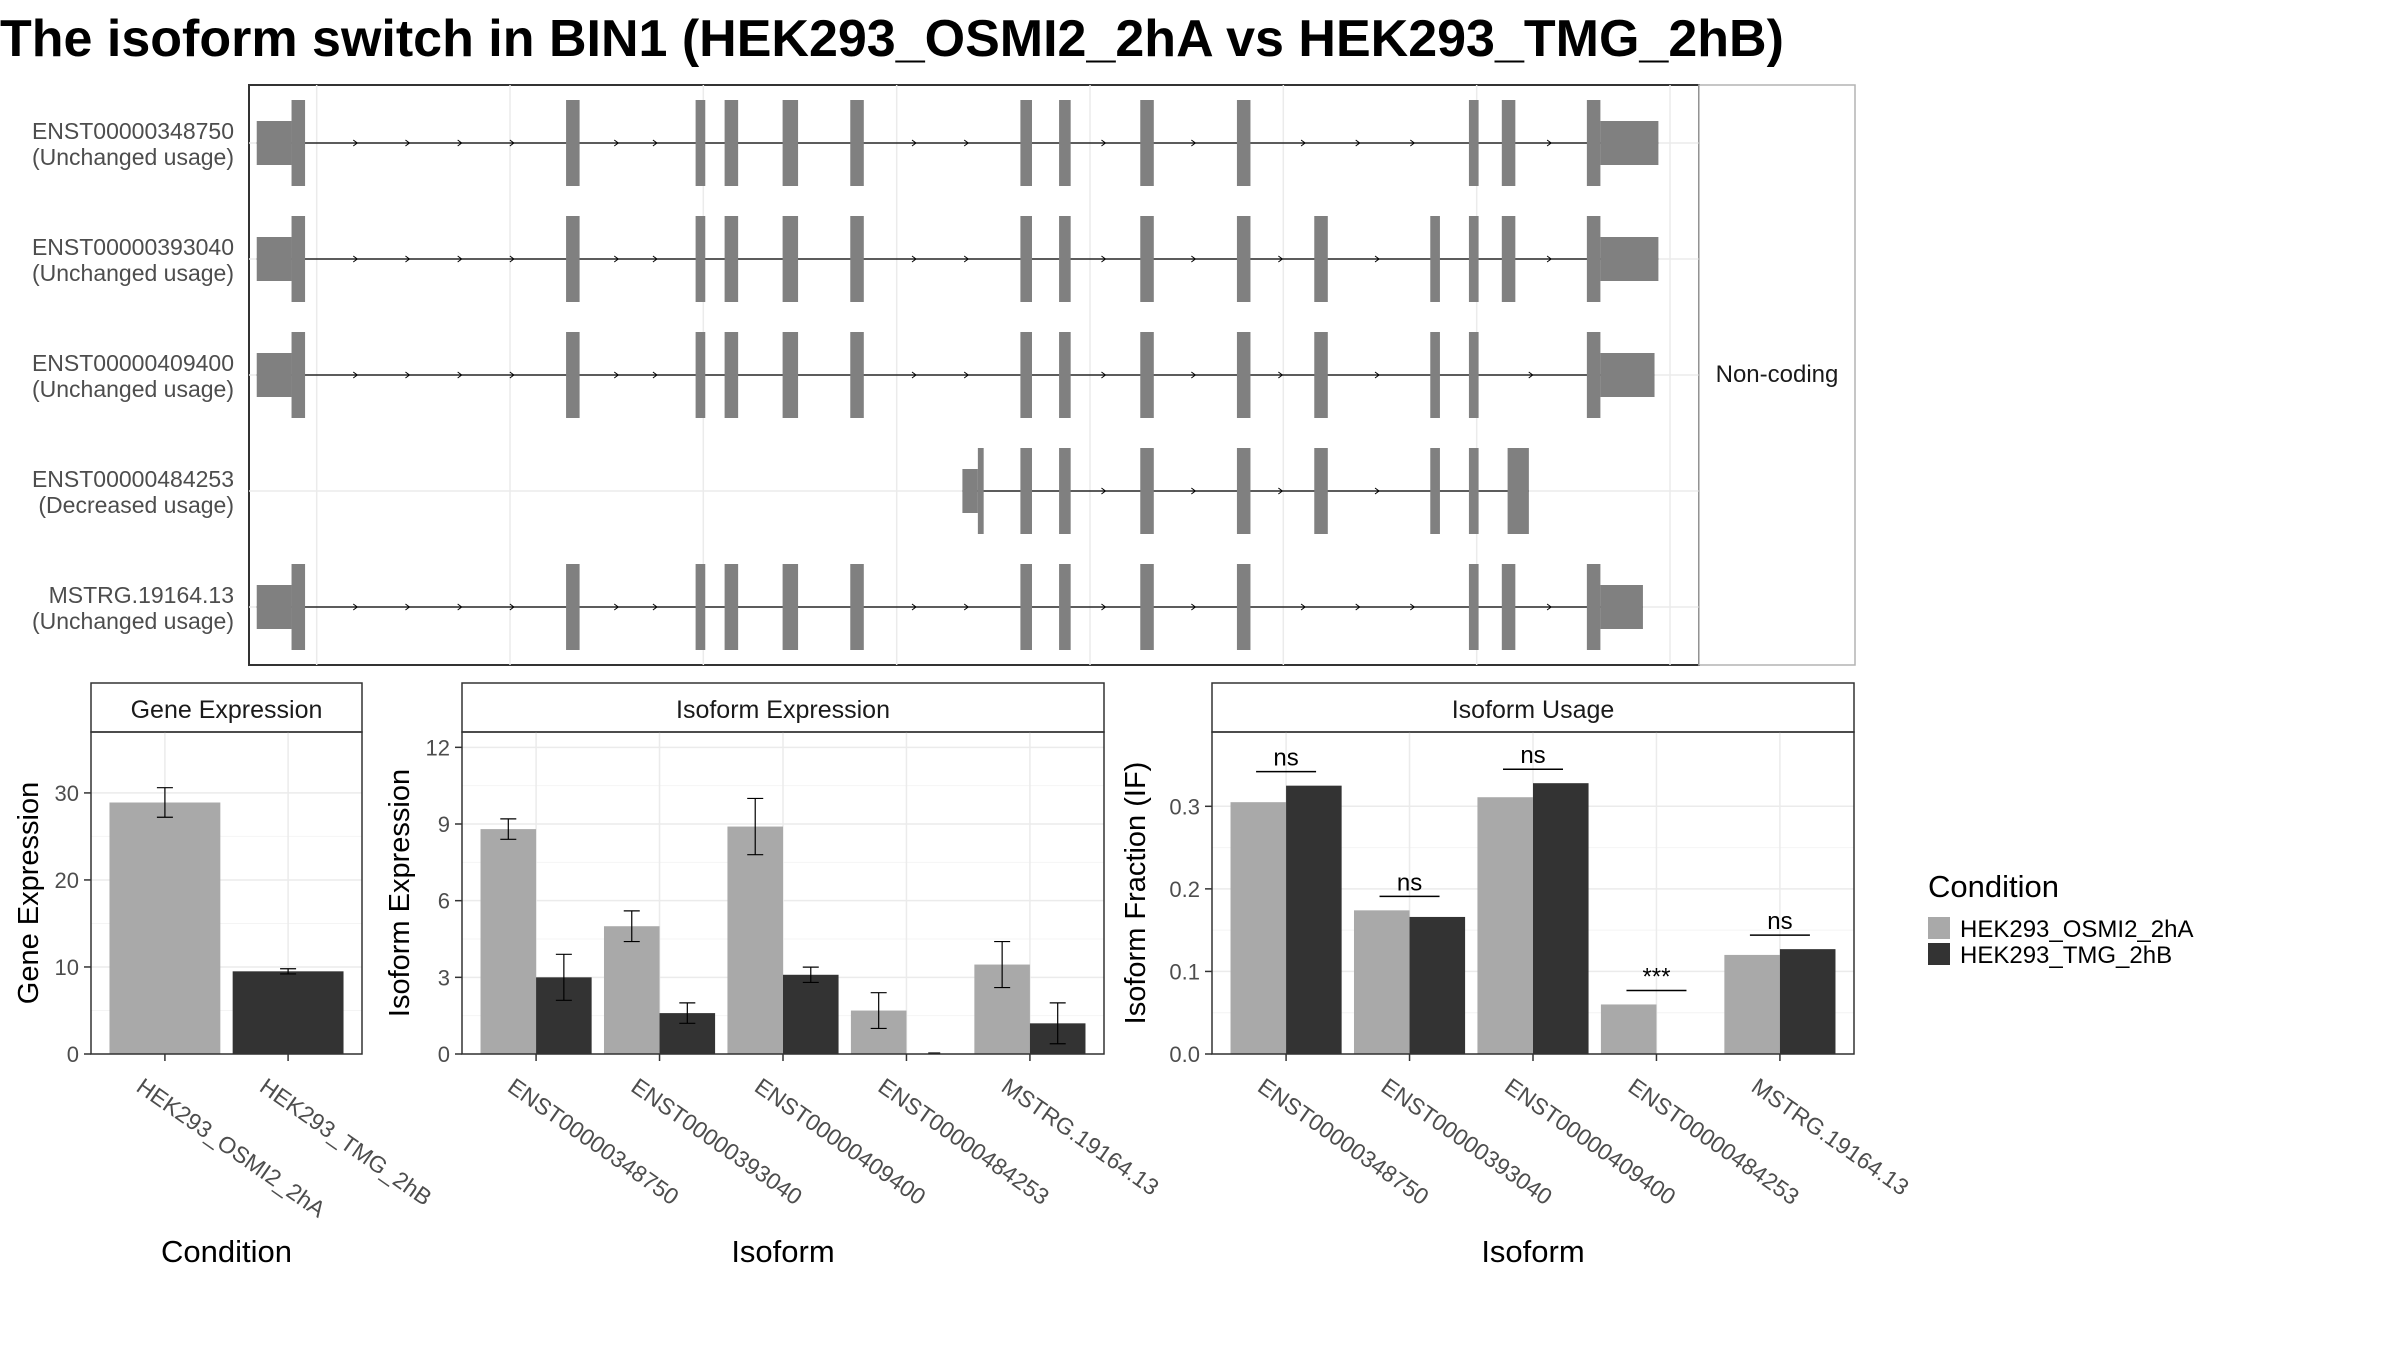  What do you see at coordinates (444, 824) in the screenshot?
I see `y-tick-label: 9` at bounding box center [444, 824].